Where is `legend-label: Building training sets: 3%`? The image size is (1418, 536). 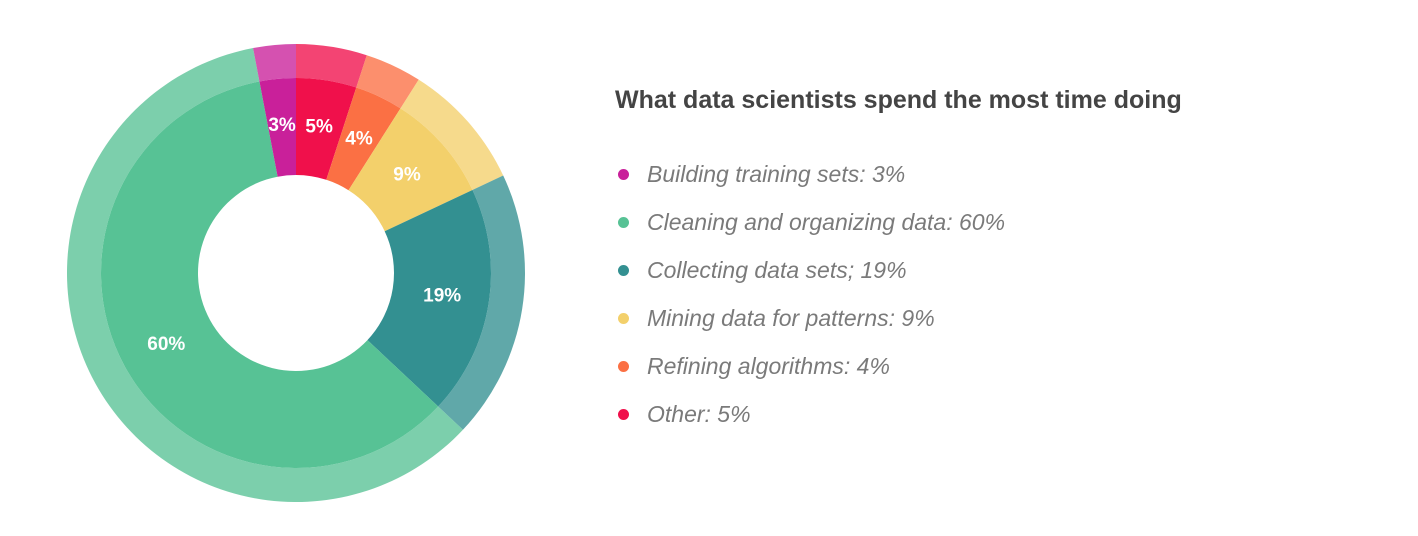
legend-label: Building training sets: 3% is located at coordinates (776, 173).